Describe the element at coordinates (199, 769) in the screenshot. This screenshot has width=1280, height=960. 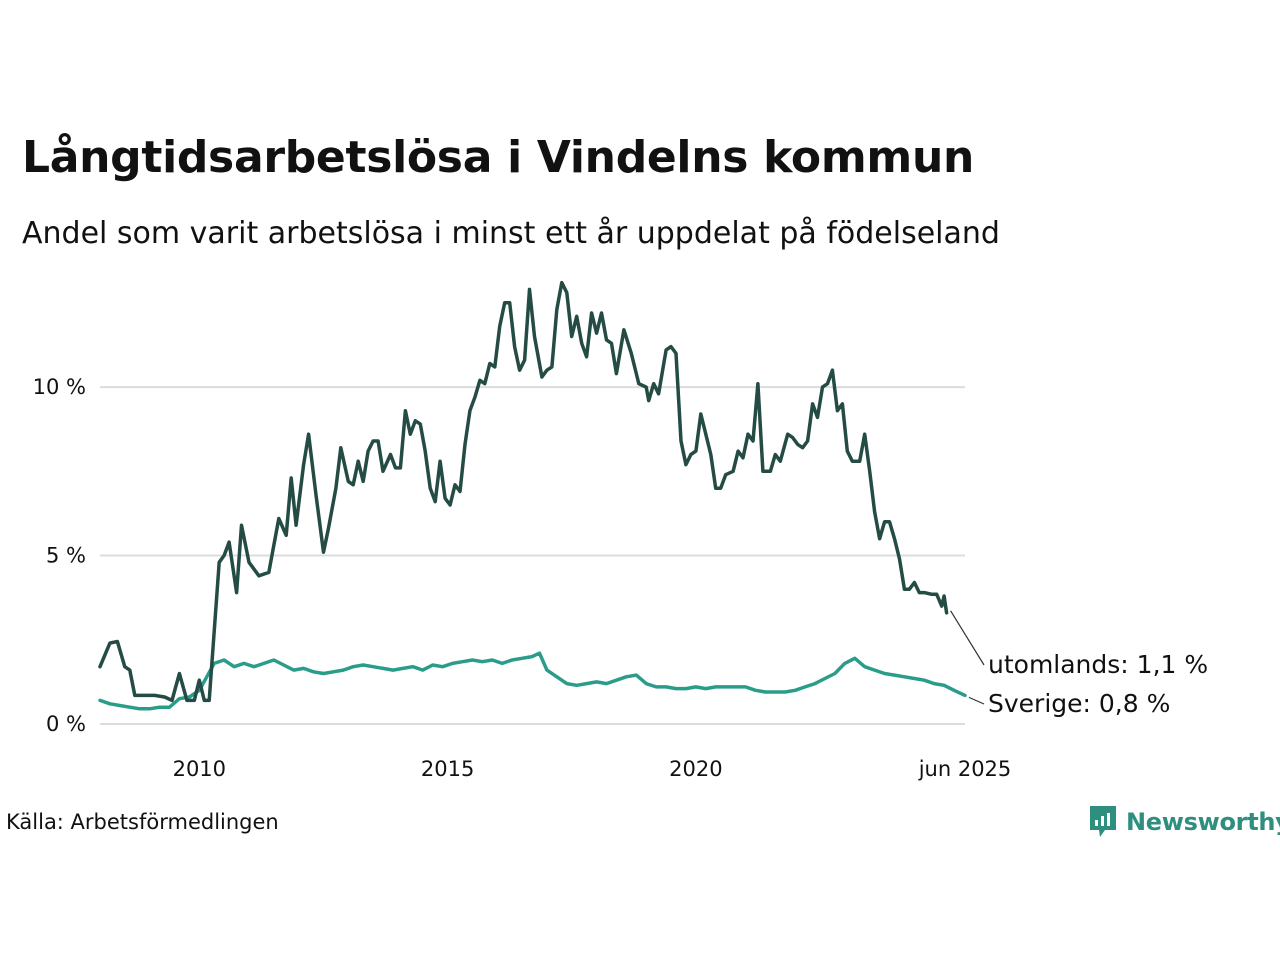
I see `x-tick-label: 2010` at that location.